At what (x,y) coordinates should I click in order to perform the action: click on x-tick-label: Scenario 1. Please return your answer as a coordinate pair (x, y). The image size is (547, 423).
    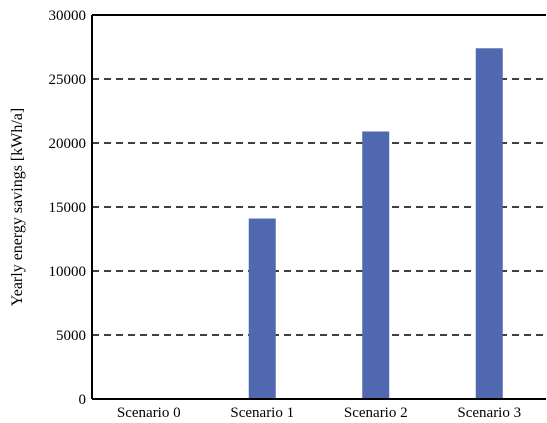
    Looking at the image, I should click on (262, 413).